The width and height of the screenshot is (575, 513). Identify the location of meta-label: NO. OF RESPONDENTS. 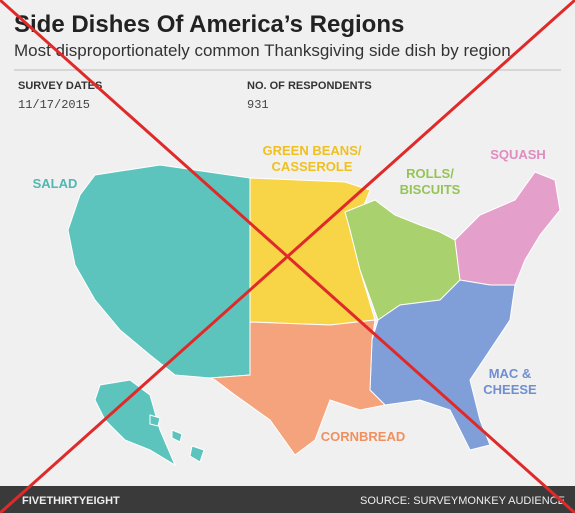
(309, 86).